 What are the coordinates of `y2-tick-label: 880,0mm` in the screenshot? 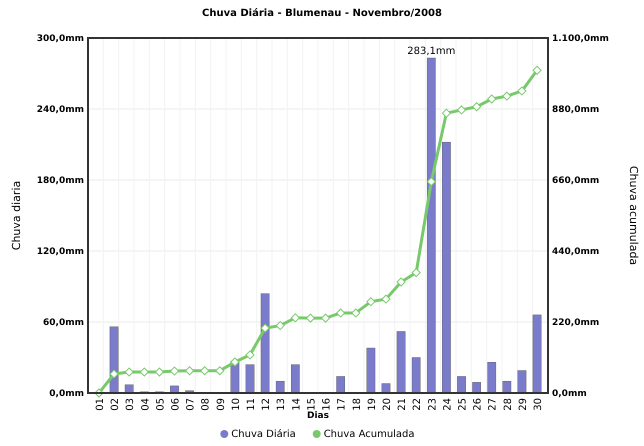 It's located at (576, 110).